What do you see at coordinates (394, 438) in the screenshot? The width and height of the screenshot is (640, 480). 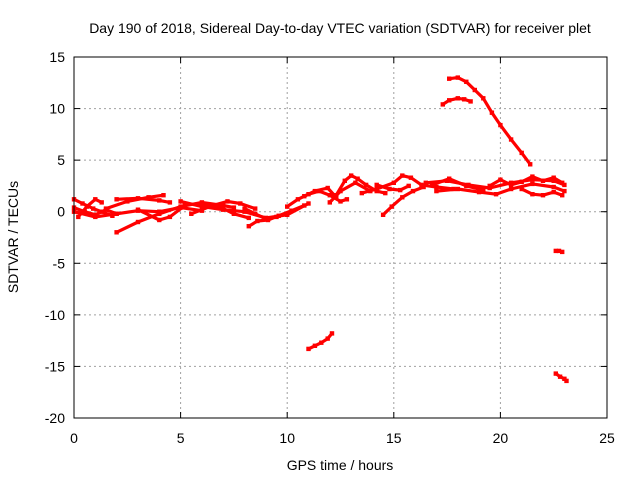 I see `x-tick-label: 15` at bounding box center [394, 438].